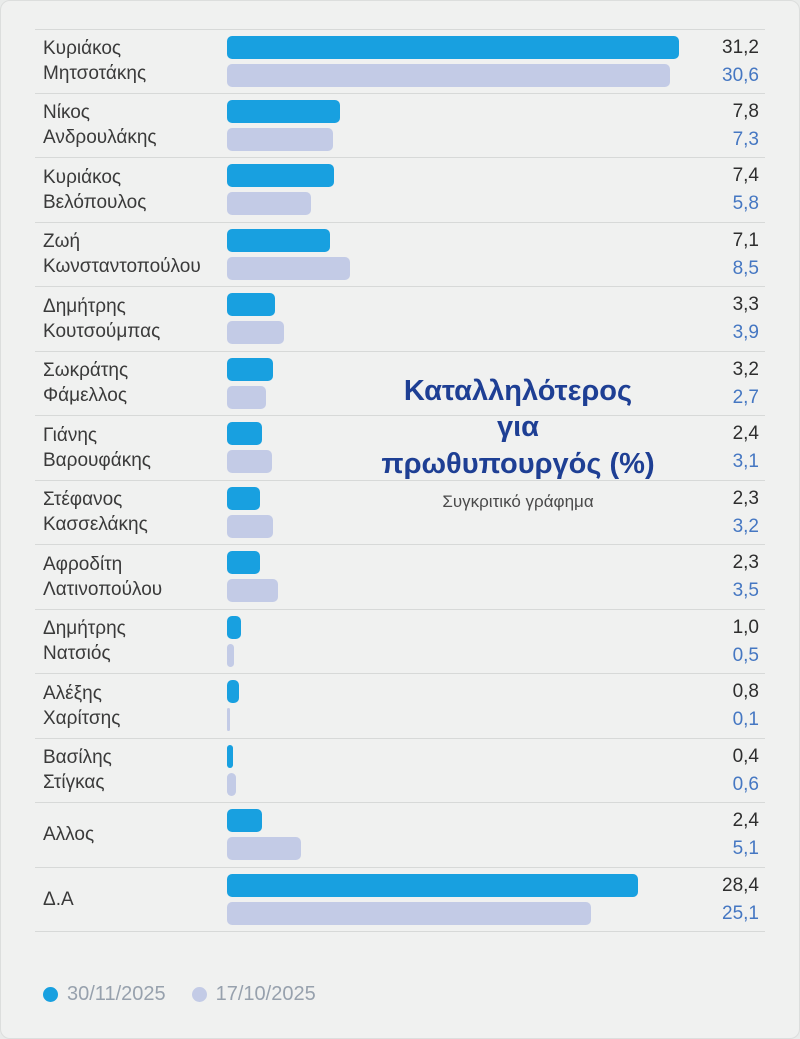 The height and width of the screenshot is (1039, 800). I want to click on value-previous: 3,2, so click(745, 526).